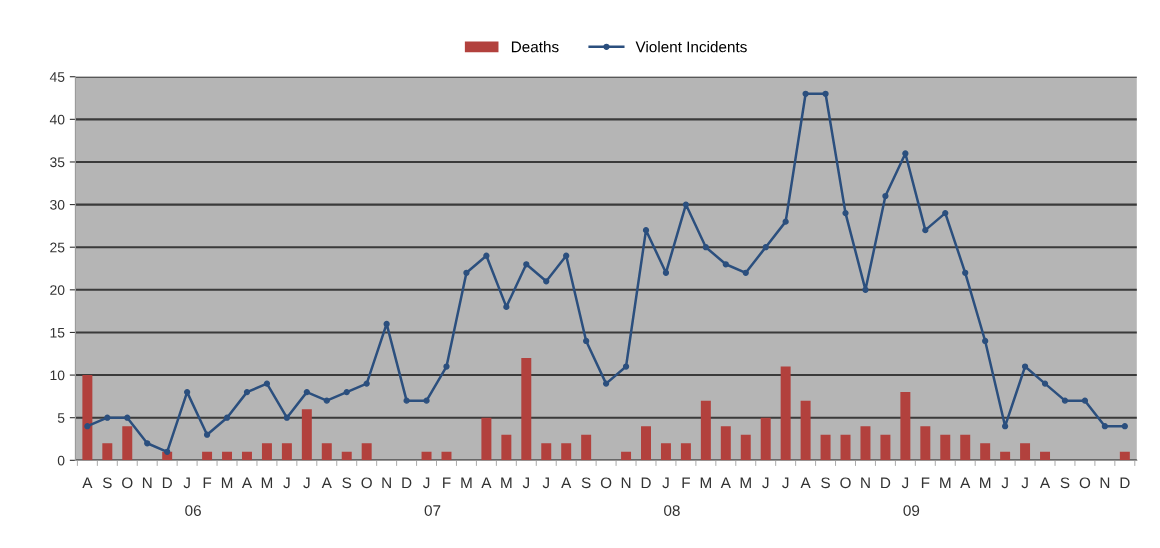 The height and width of the screenshot is (548, 1160). What do you see at coordinates (432, 510) in the screenshot?
I see `text: 07` at bounding box center [432, 510].